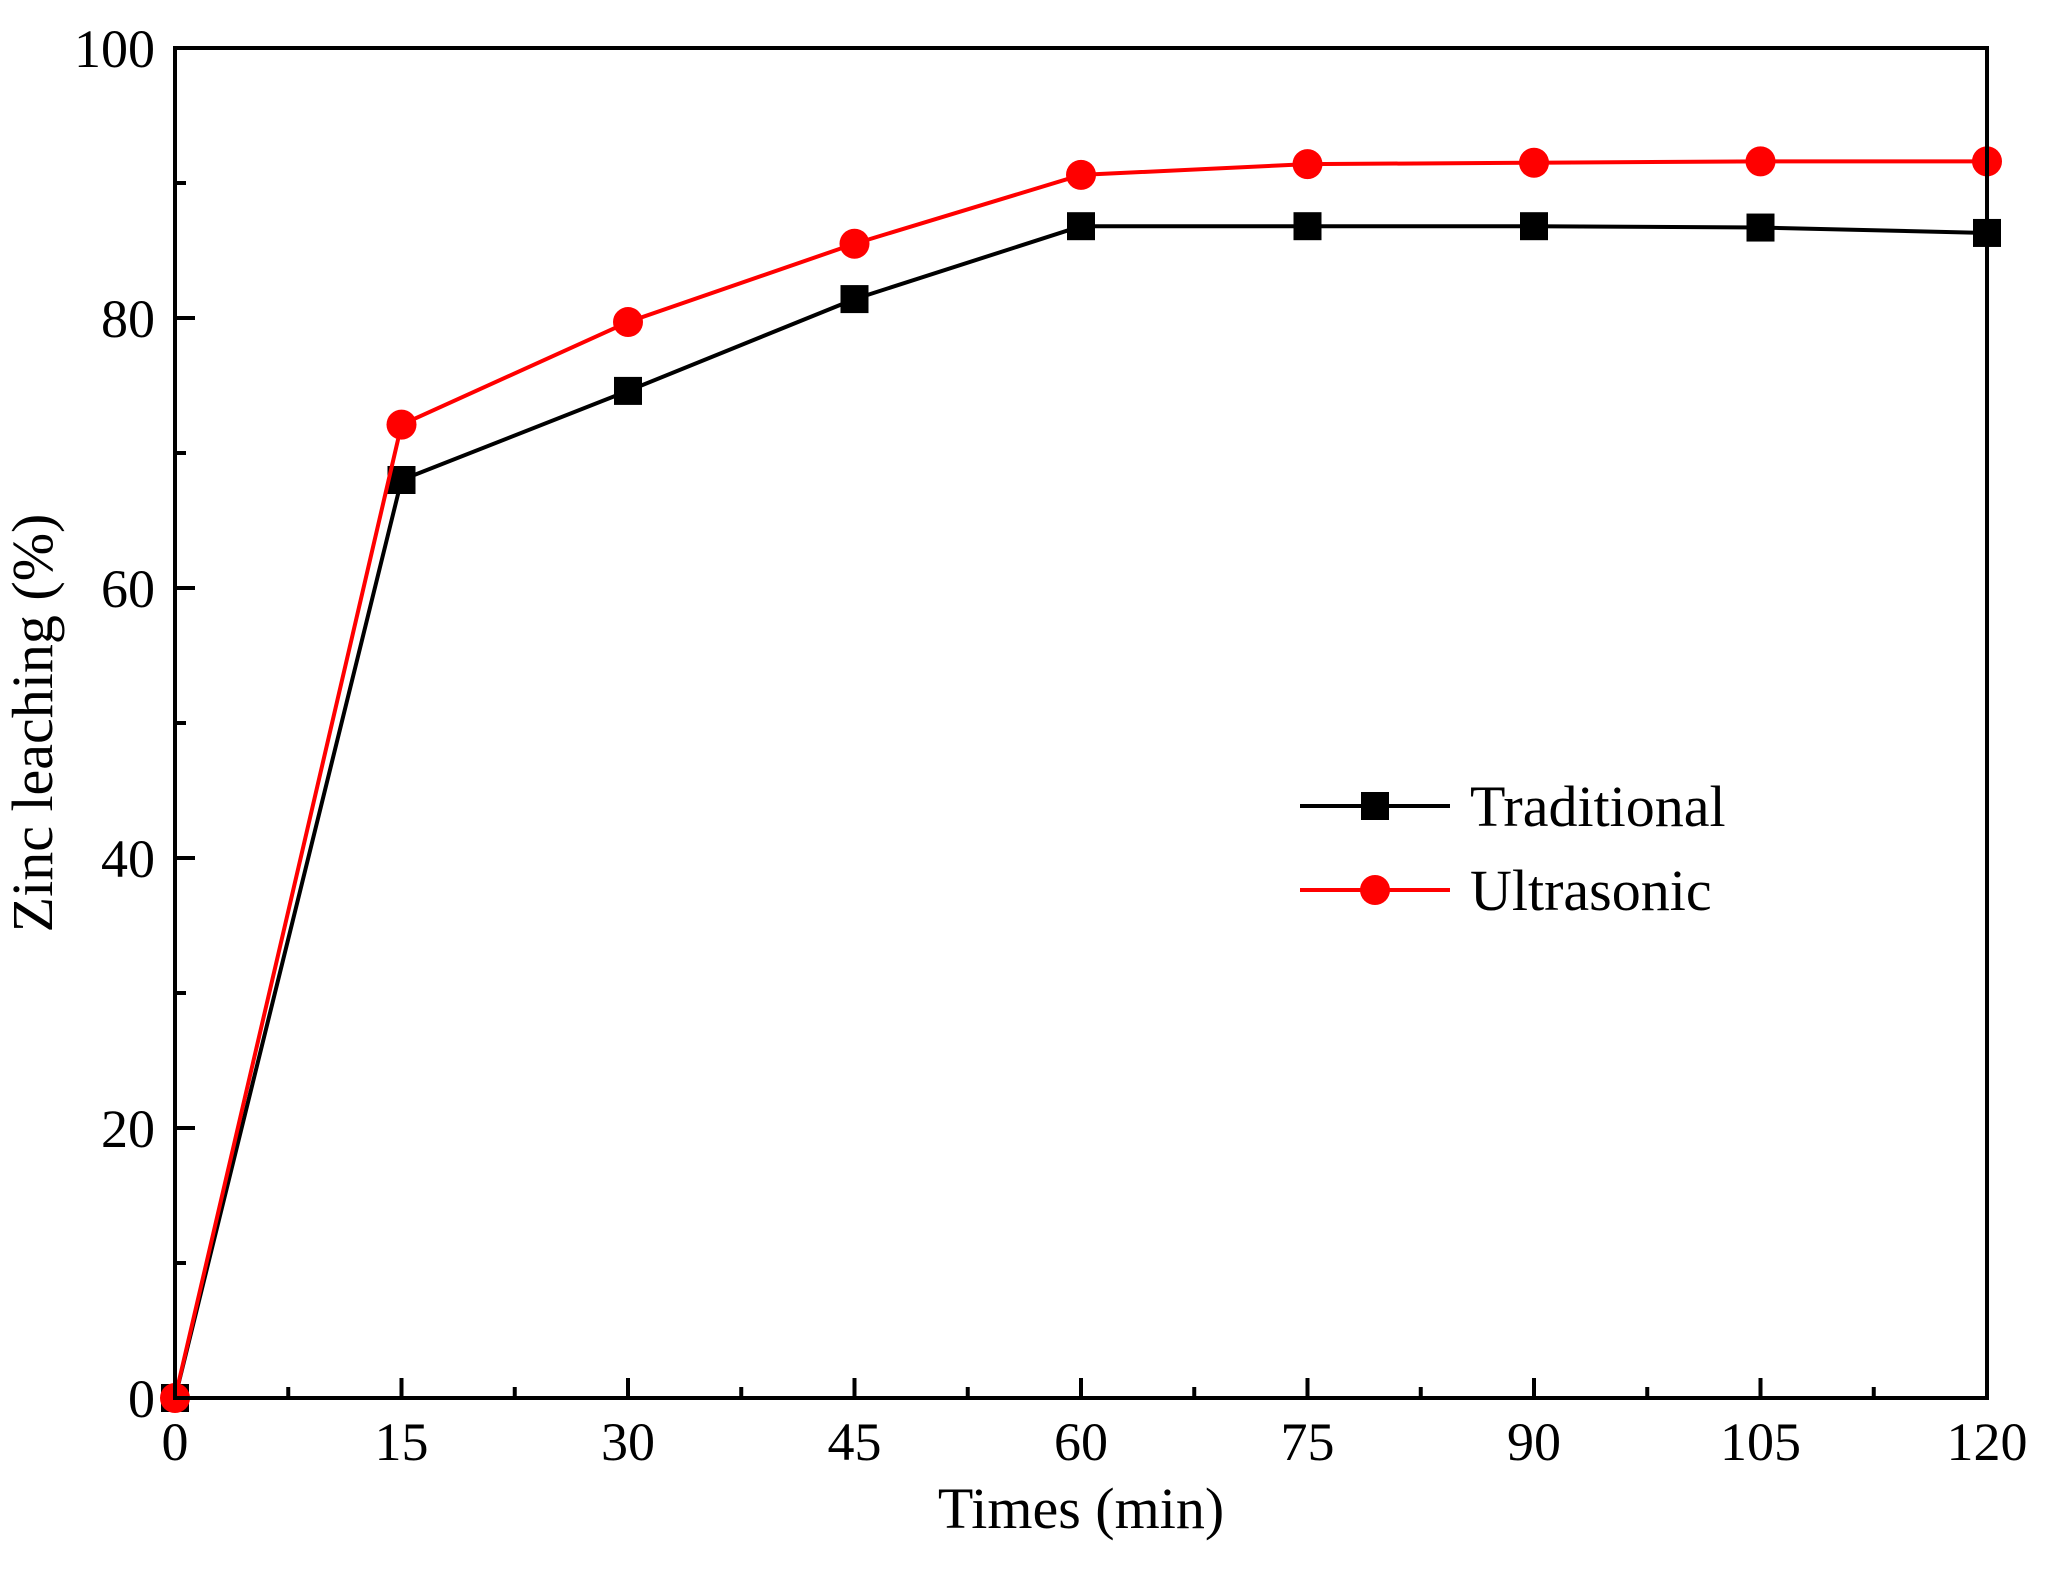  I want to click on x-tick-label: 90, so click(1534, 1442).